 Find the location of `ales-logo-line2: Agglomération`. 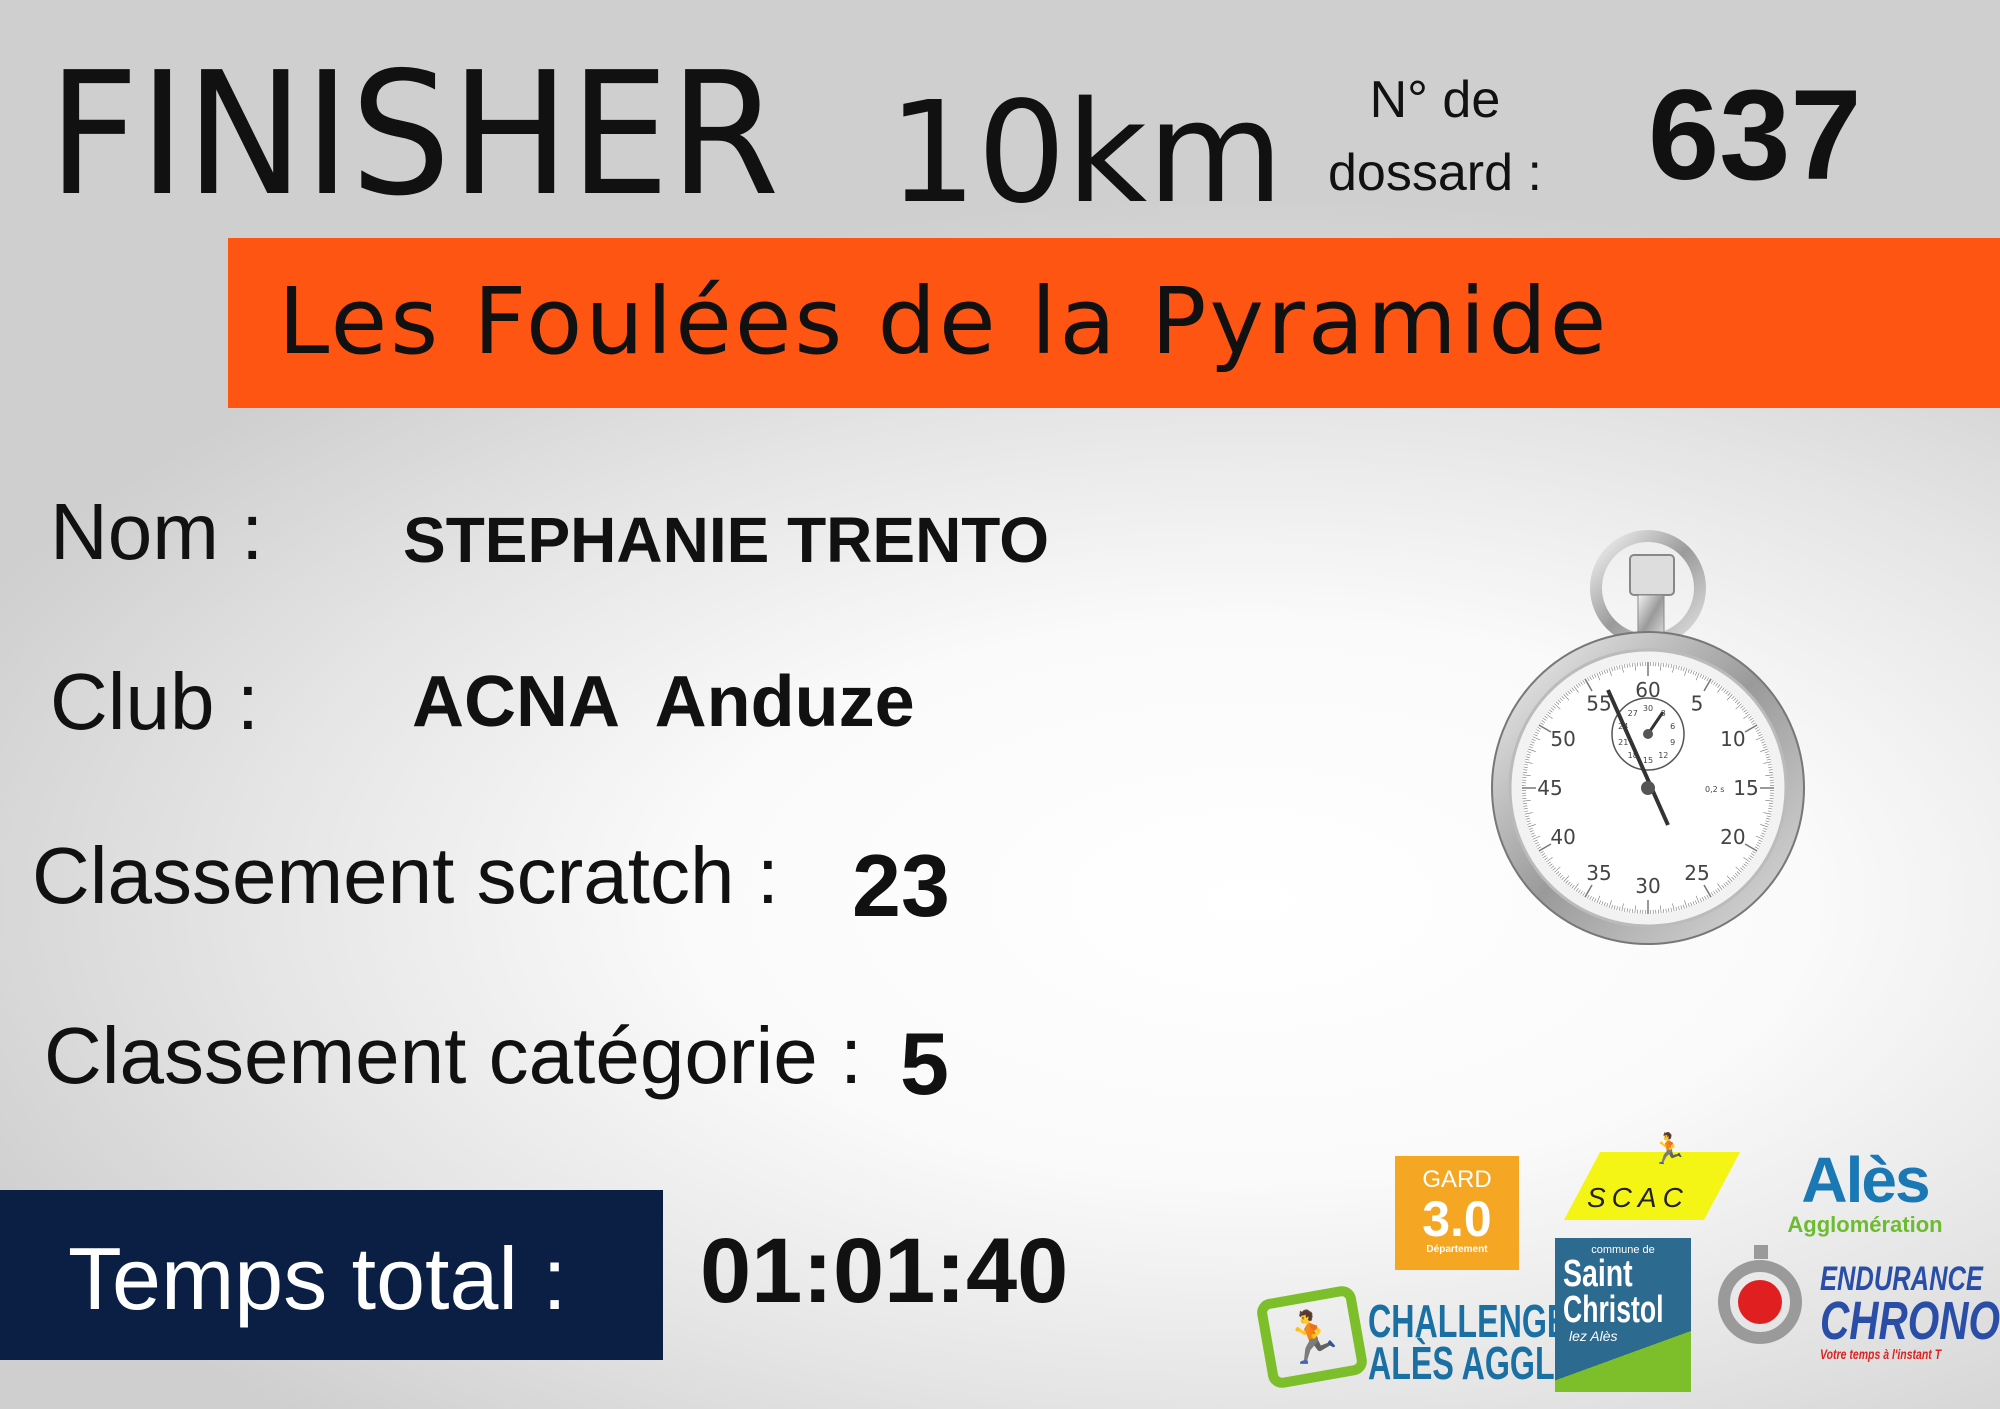

ales-logo-line2: Agglomération is located at coordinates (1865, 1224).